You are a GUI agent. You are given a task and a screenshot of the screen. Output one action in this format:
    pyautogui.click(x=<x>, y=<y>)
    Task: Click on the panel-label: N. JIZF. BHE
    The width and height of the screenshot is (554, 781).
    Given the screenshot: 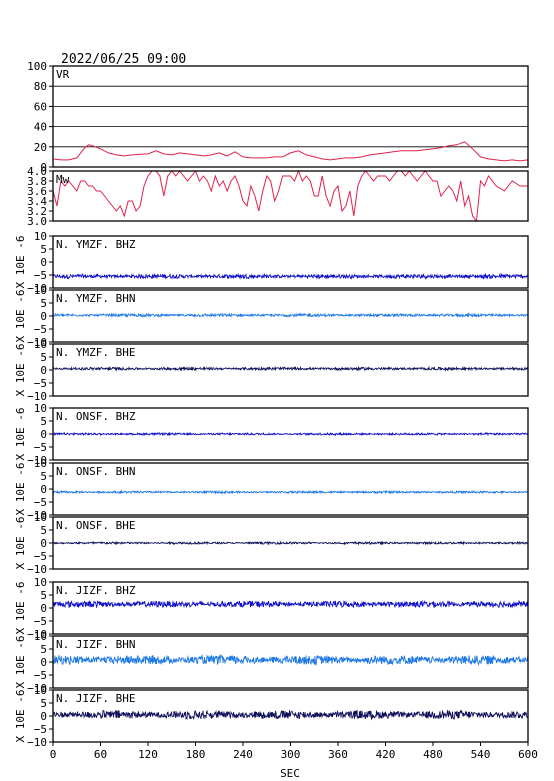 What is the action you would take?
    pyautogui.click(x=95, y=698)
    